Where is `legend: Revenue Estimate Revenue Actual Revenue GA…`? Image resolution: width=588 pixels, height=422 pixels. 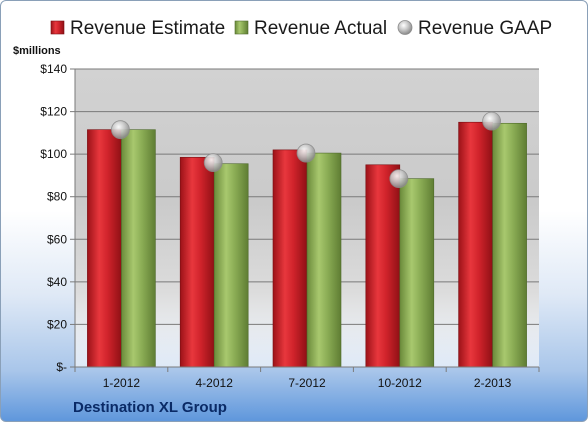 legend: Revenue Estimate Revenue Actual Revenue GA… is located at coordinates (301, 28).